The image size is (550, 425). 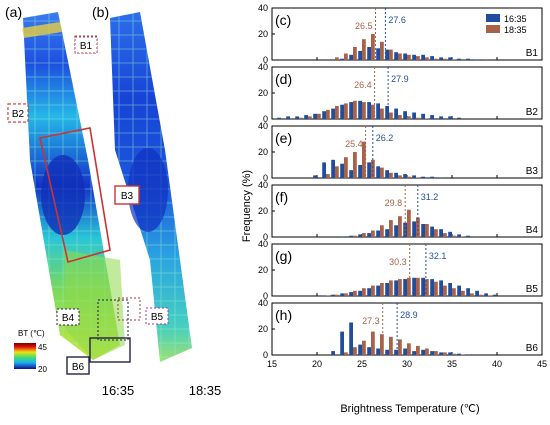 What do you see at coordinates (385, 138) in the screenshot?
I see `mean-label-1635: 26.2` at bounding box center [385, 138].